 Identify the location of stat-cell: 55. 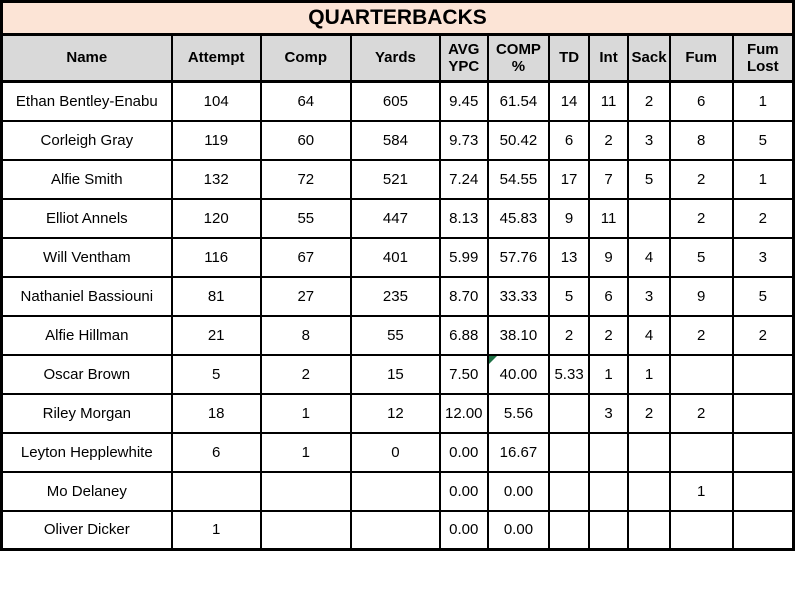
(305, 218).